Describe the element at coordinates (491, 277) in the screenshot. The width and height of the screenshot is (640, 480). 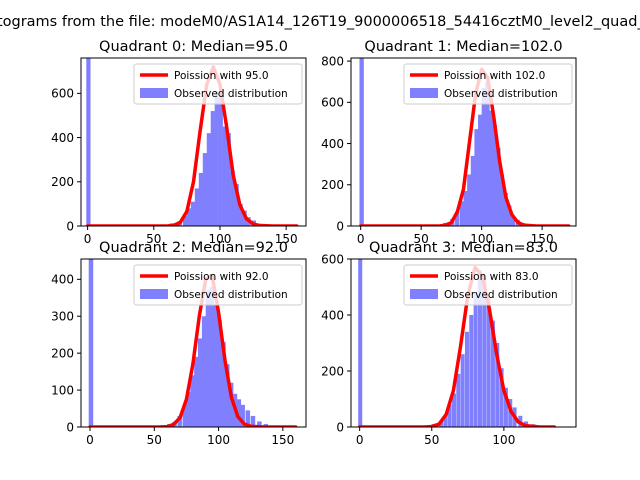
I see `legend-entry-poisson: Poission with 83.0` at that location.